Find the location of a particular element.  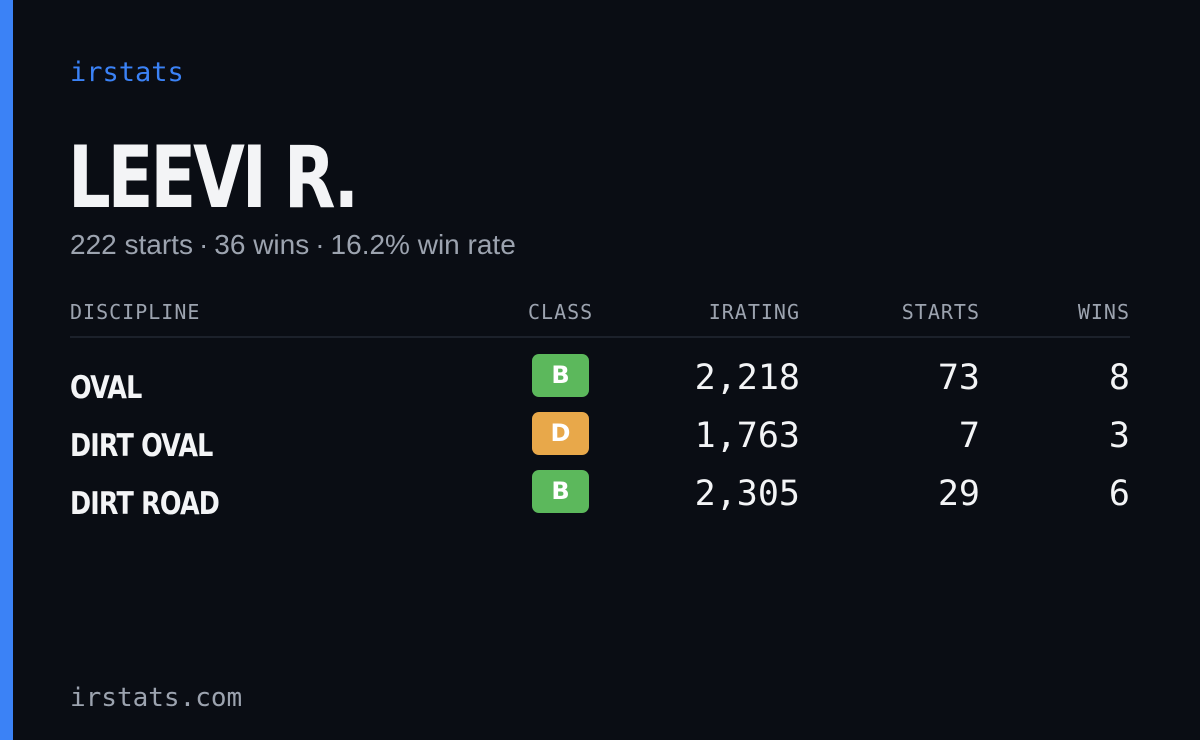

class-badge: D is located at coordinates (560, 433).